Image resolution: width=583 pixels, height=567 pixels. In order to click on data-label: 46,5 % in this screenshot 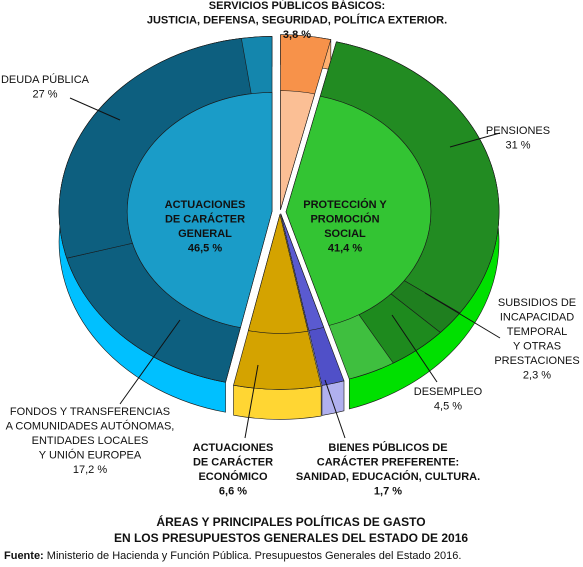, I will do `click(205, 248)`.